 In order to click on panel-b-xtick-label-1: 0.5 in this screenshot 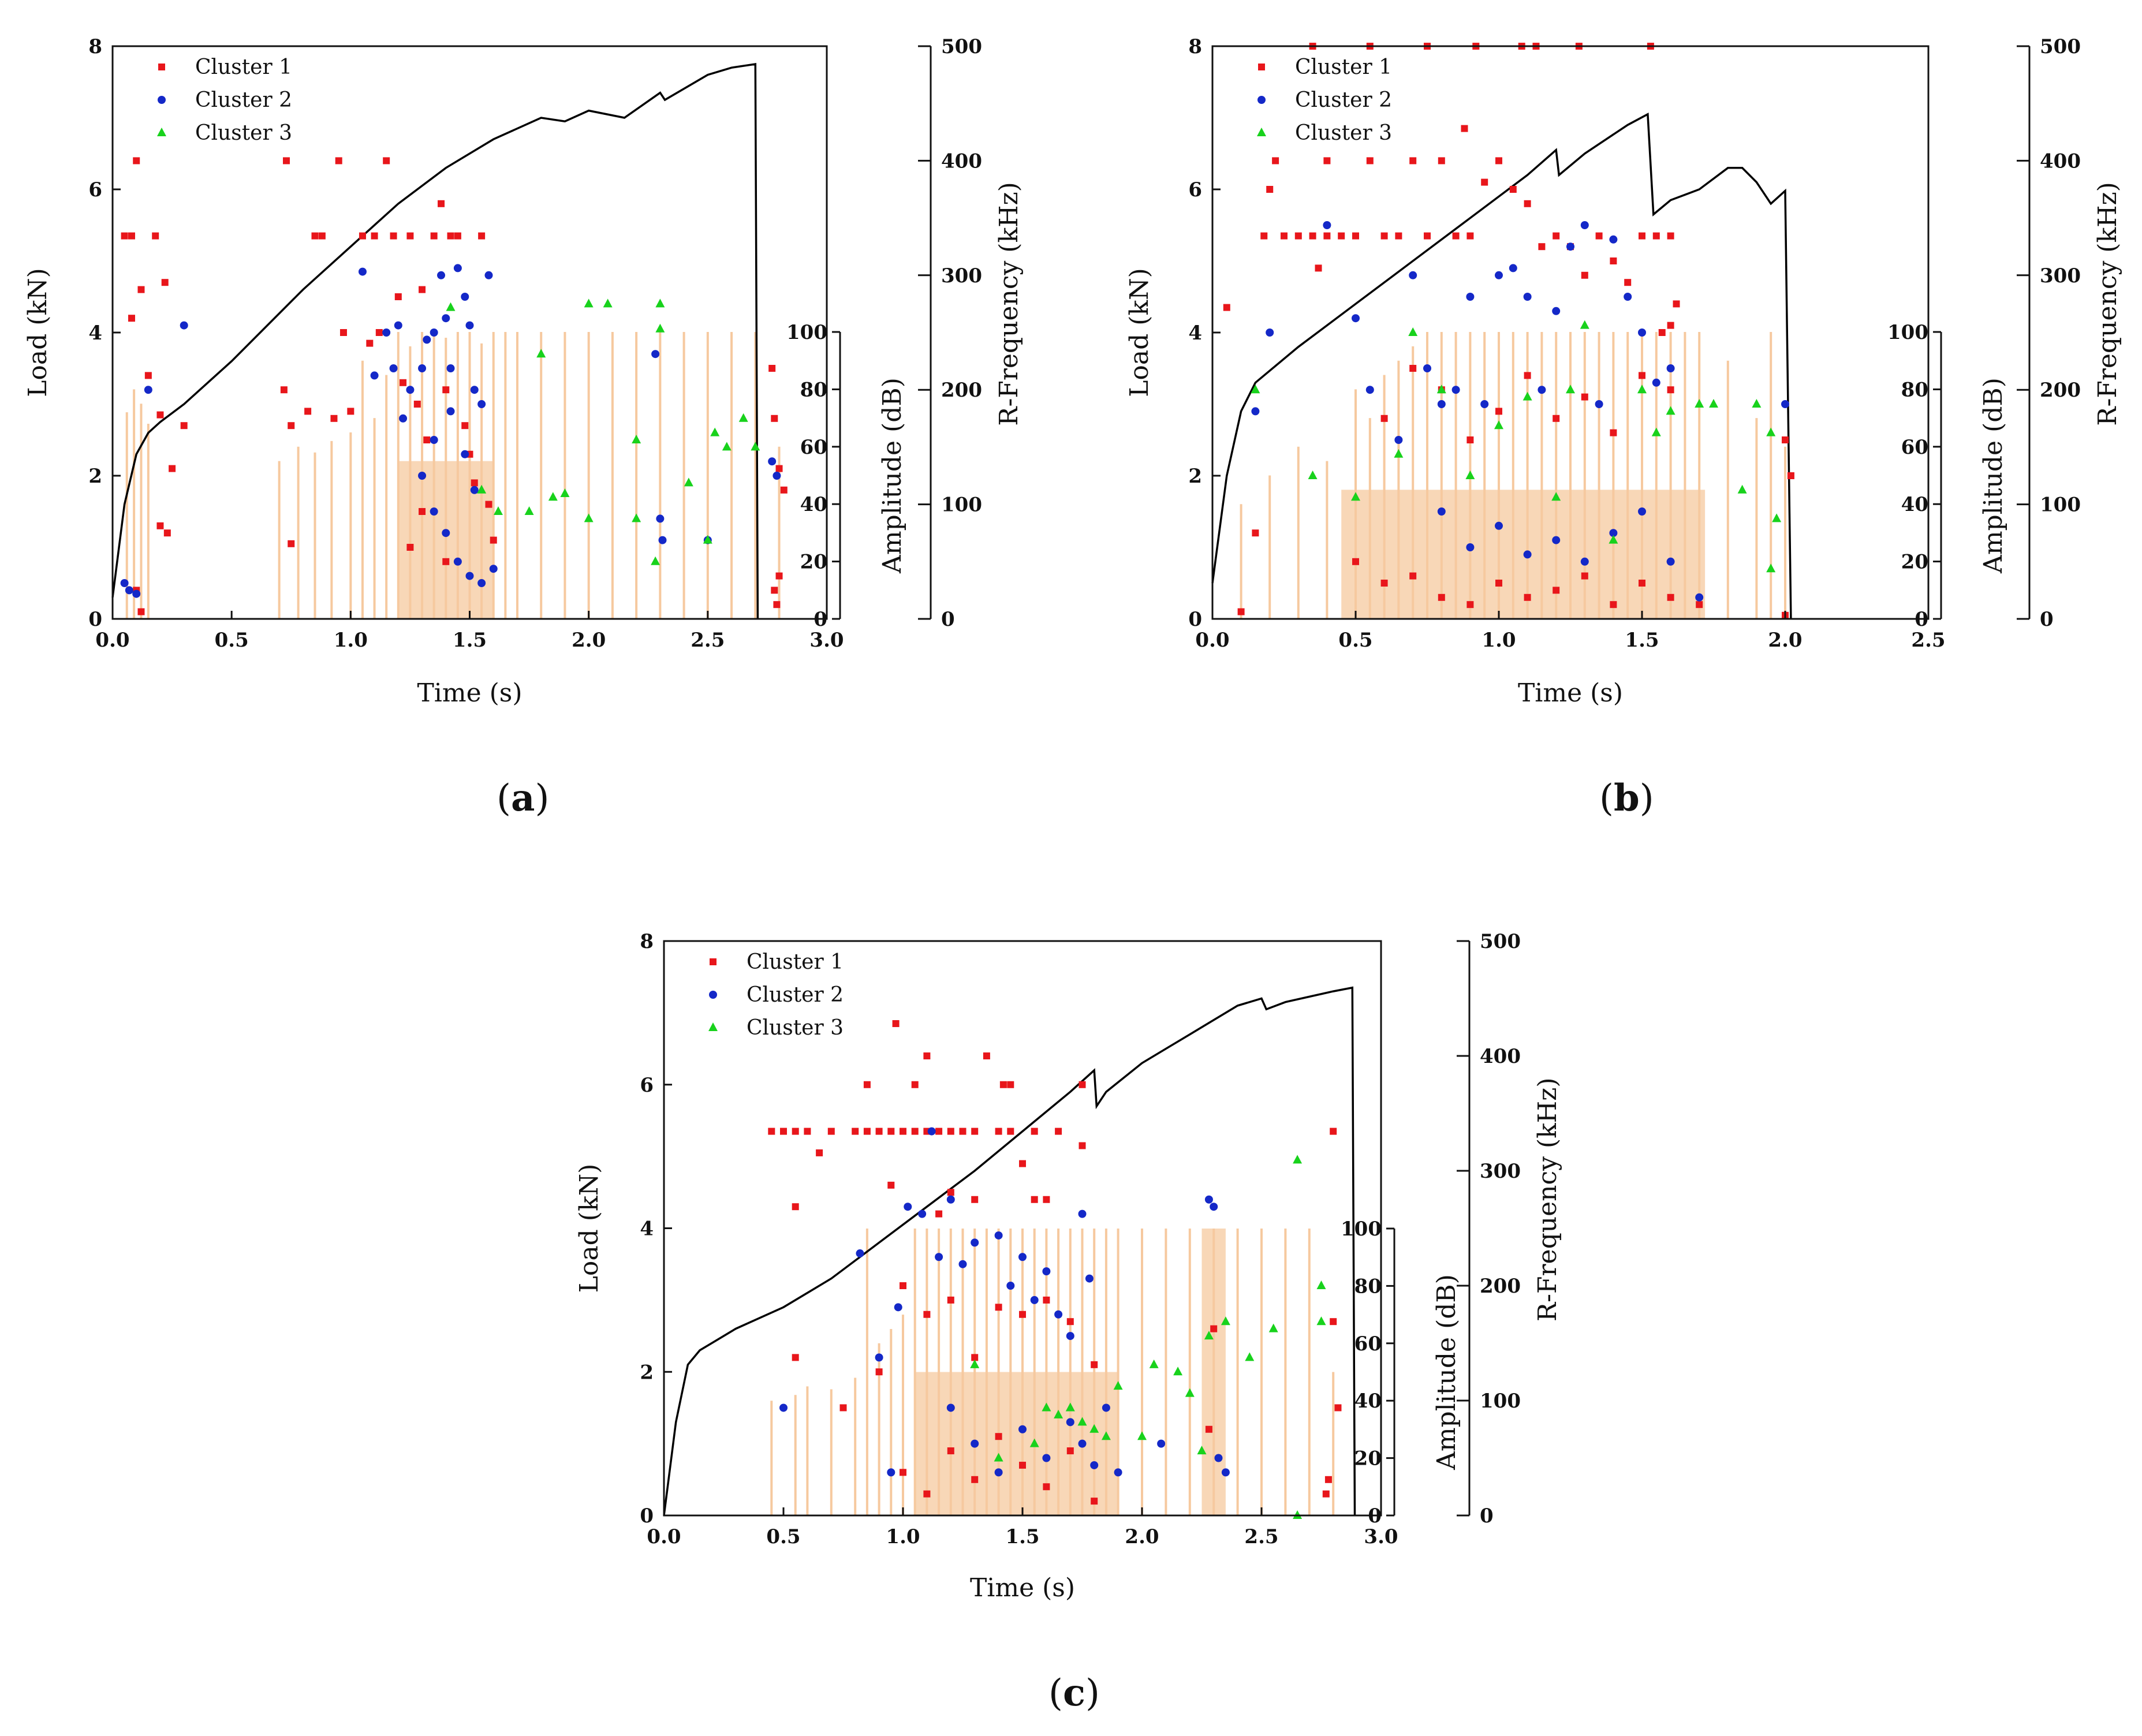, I will do `click(1355, 640)`.